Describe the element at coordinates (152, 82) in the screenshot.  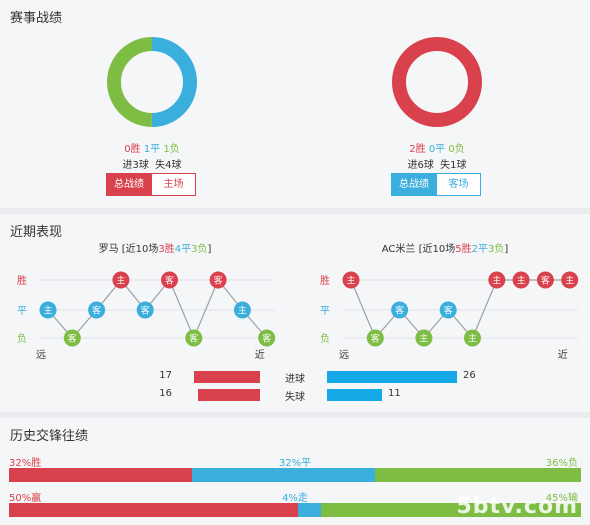
I see `left-donut-chart` at that location.